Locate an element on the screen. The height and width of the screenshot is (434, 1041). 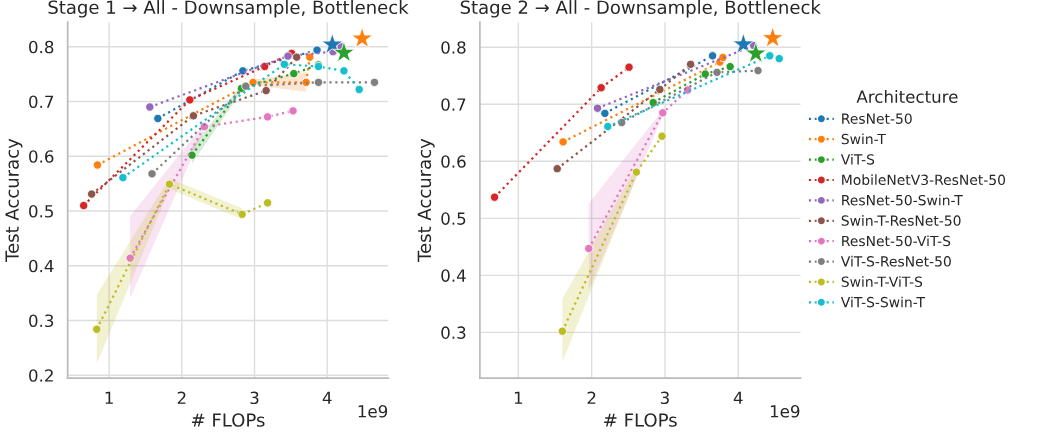
legend-label: ResNet-50 is located at coordinates (877, 118).